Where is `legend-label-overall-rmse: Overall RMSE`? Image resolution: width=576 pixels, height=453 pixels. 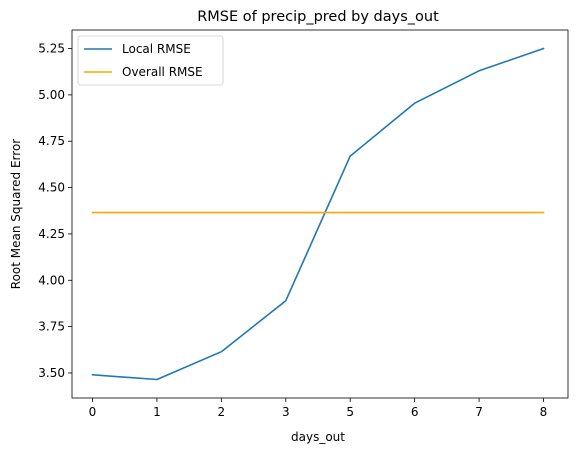 legend-label-overall-rmse: Overall RMSE is located at coordinates (162, 72).